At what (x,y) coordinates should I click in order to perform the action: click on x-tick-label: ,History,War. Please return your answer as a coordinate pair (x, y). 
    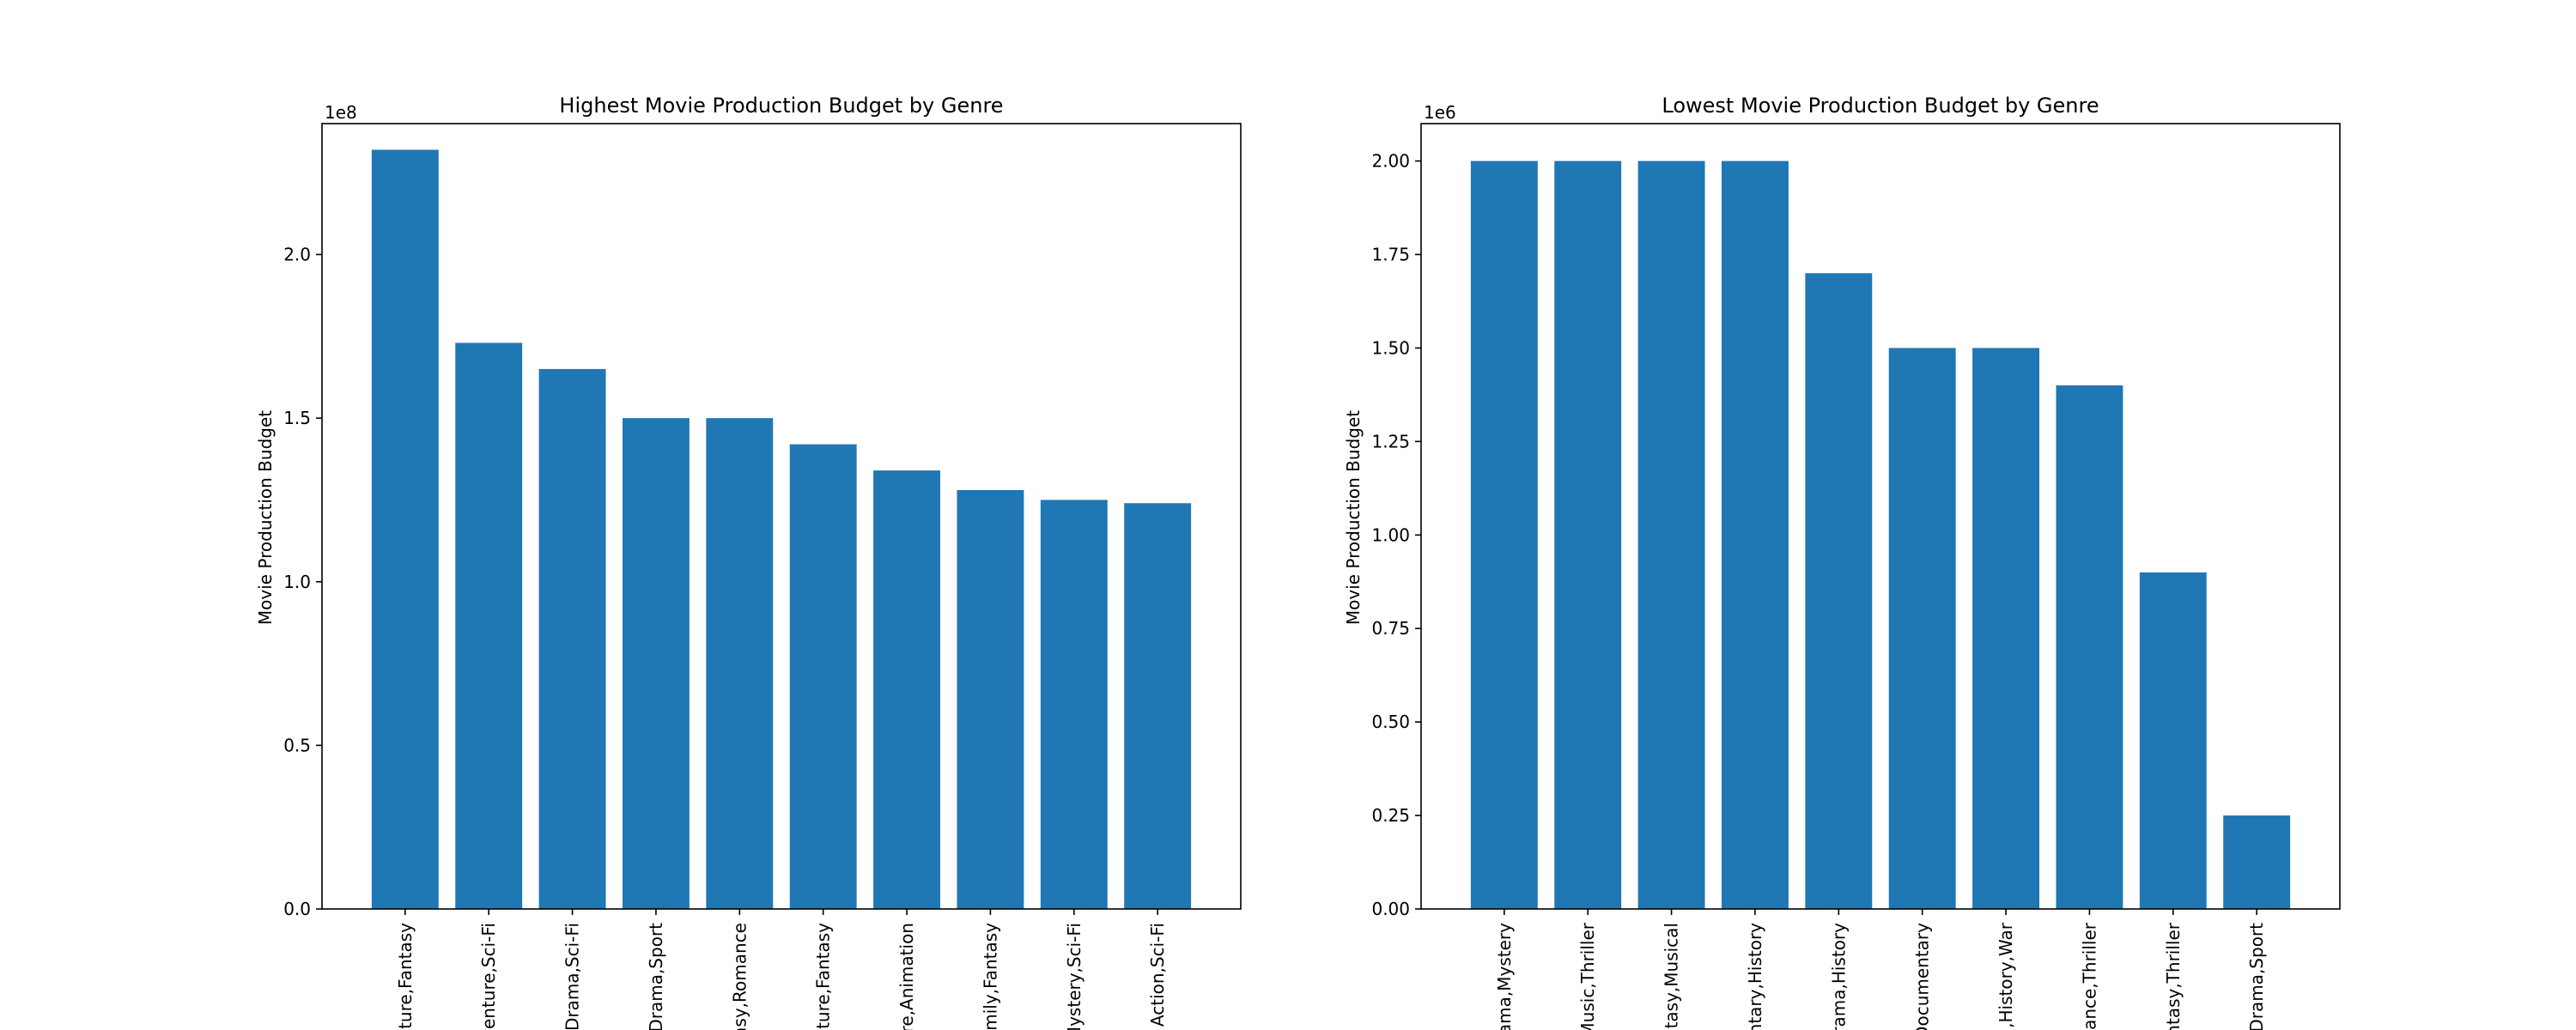
    Looking at the image, I should click on (2006, 975).